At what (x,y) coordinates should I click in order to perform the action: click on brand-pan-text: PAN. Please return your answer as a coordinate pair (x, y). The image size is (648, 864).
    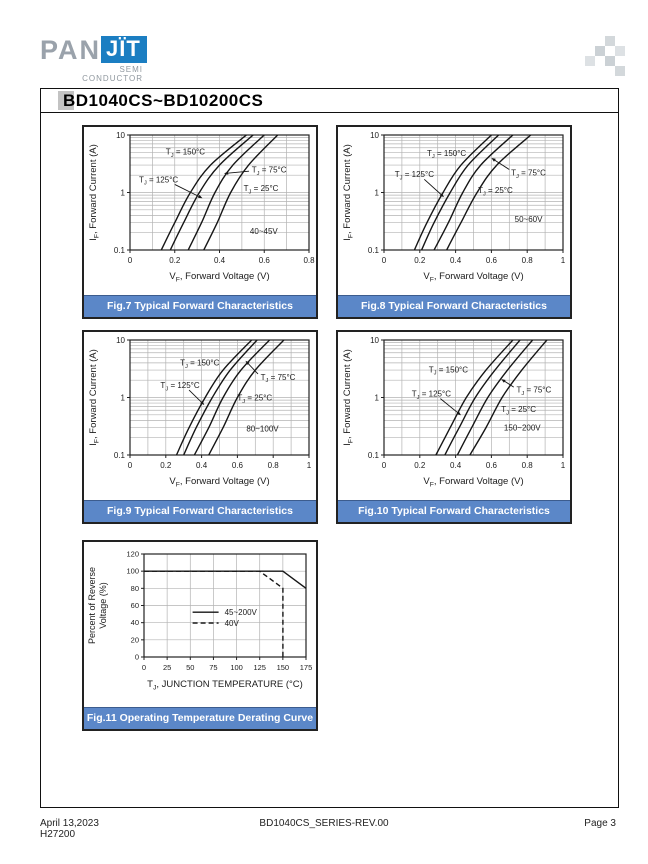
    Looking at the image, I should click on (71, 50).